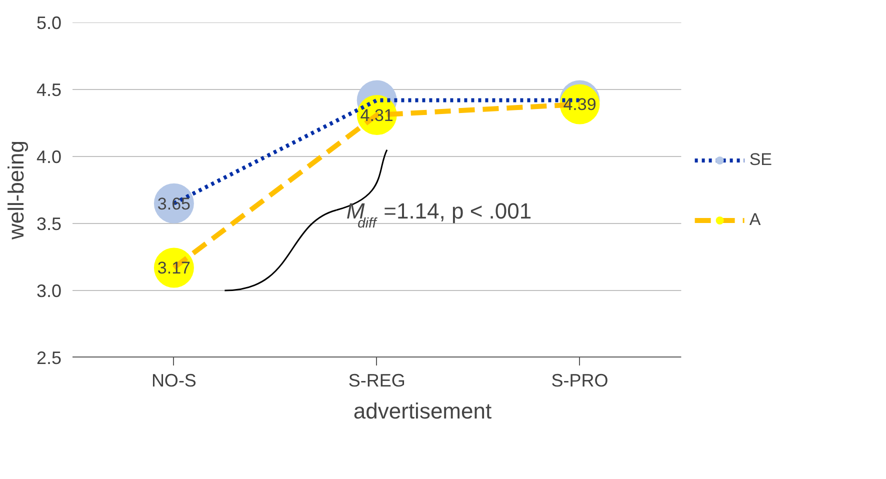  Describe the element at coordinates (49, 23) in the screenshot. I see `text: 5.0` at that location.